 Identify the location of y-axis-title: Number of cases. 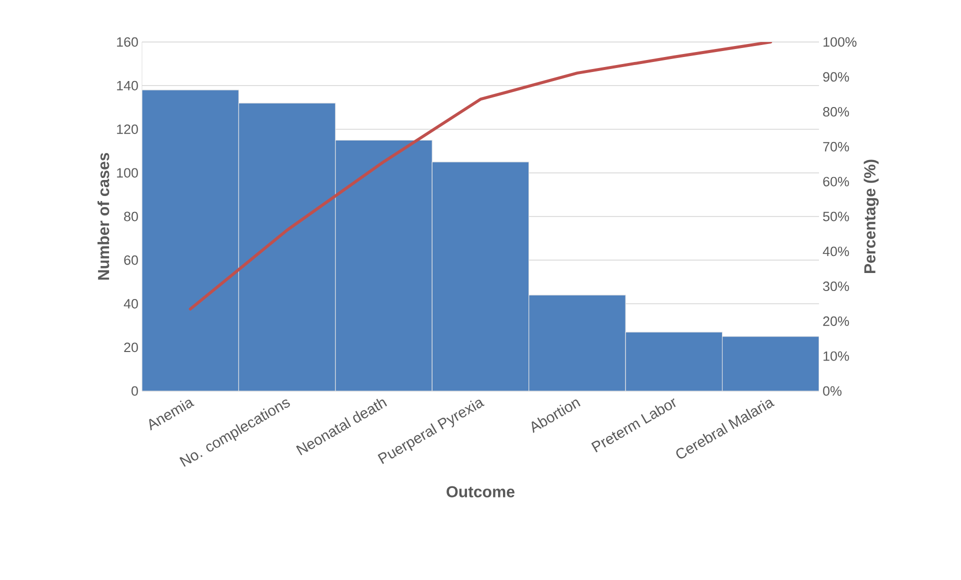
(103, 216).